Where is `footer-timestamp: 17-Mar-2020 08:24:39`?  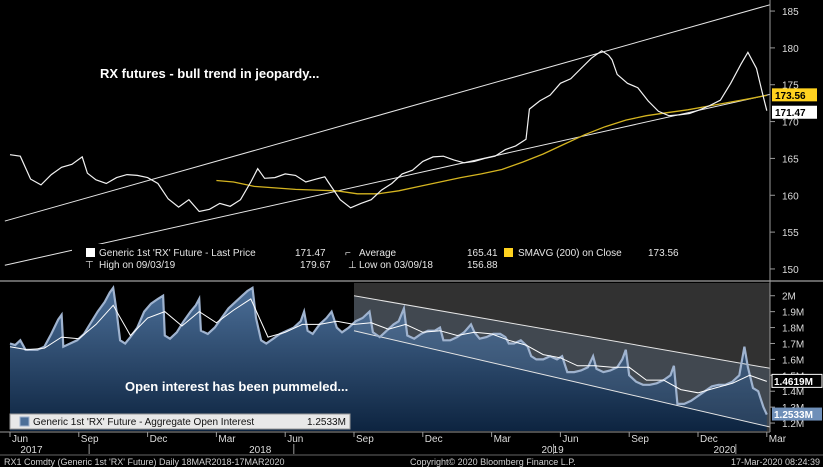
footer-timestamp: 17-Mar-2020 08:24:39 is located at coordinates (775, 462).